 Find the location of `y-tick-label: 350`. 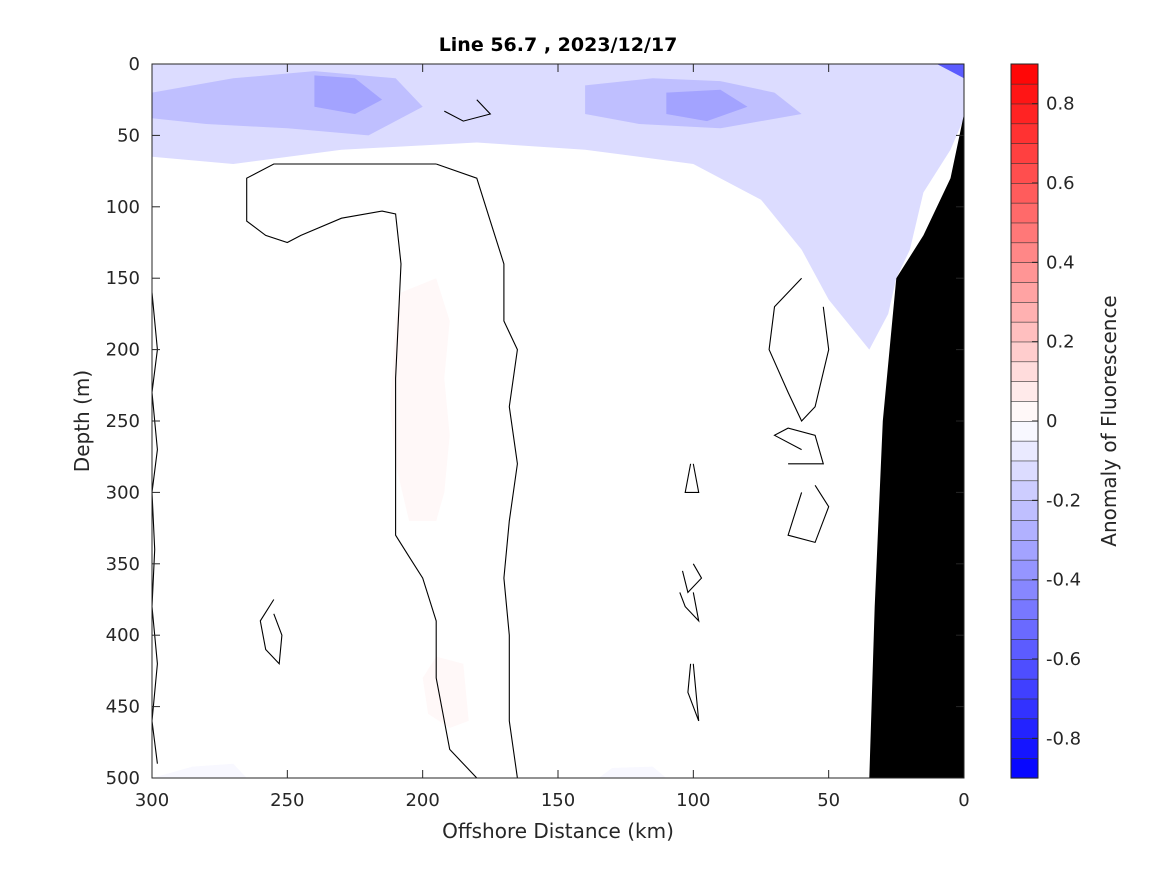

y-tick-label: 350 is located at coordinates (123, 564).